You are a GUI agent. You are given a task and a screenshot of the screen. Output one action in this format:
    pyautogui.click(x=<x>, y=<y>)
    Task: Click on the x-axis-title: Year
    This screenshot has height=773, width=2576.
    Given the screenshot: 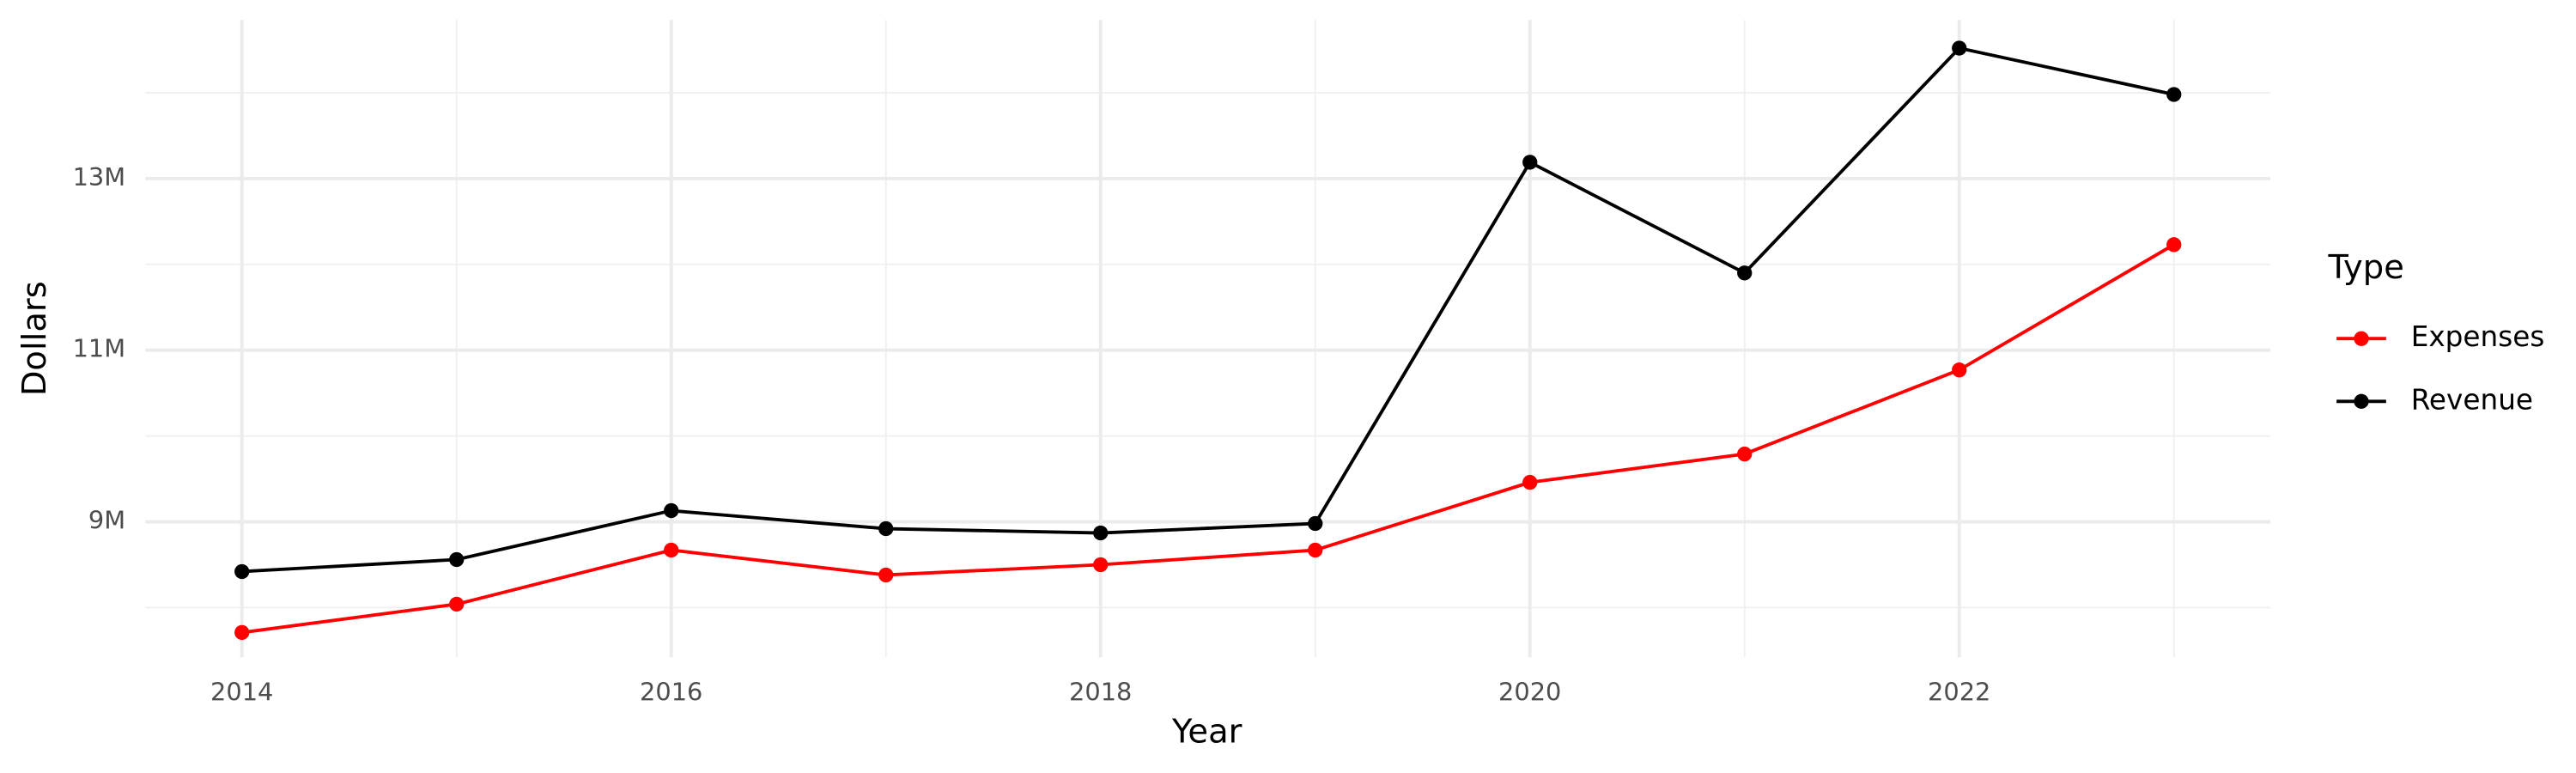 What is the action you would take?
    pyautogui.click(x=1206, y=731)
    